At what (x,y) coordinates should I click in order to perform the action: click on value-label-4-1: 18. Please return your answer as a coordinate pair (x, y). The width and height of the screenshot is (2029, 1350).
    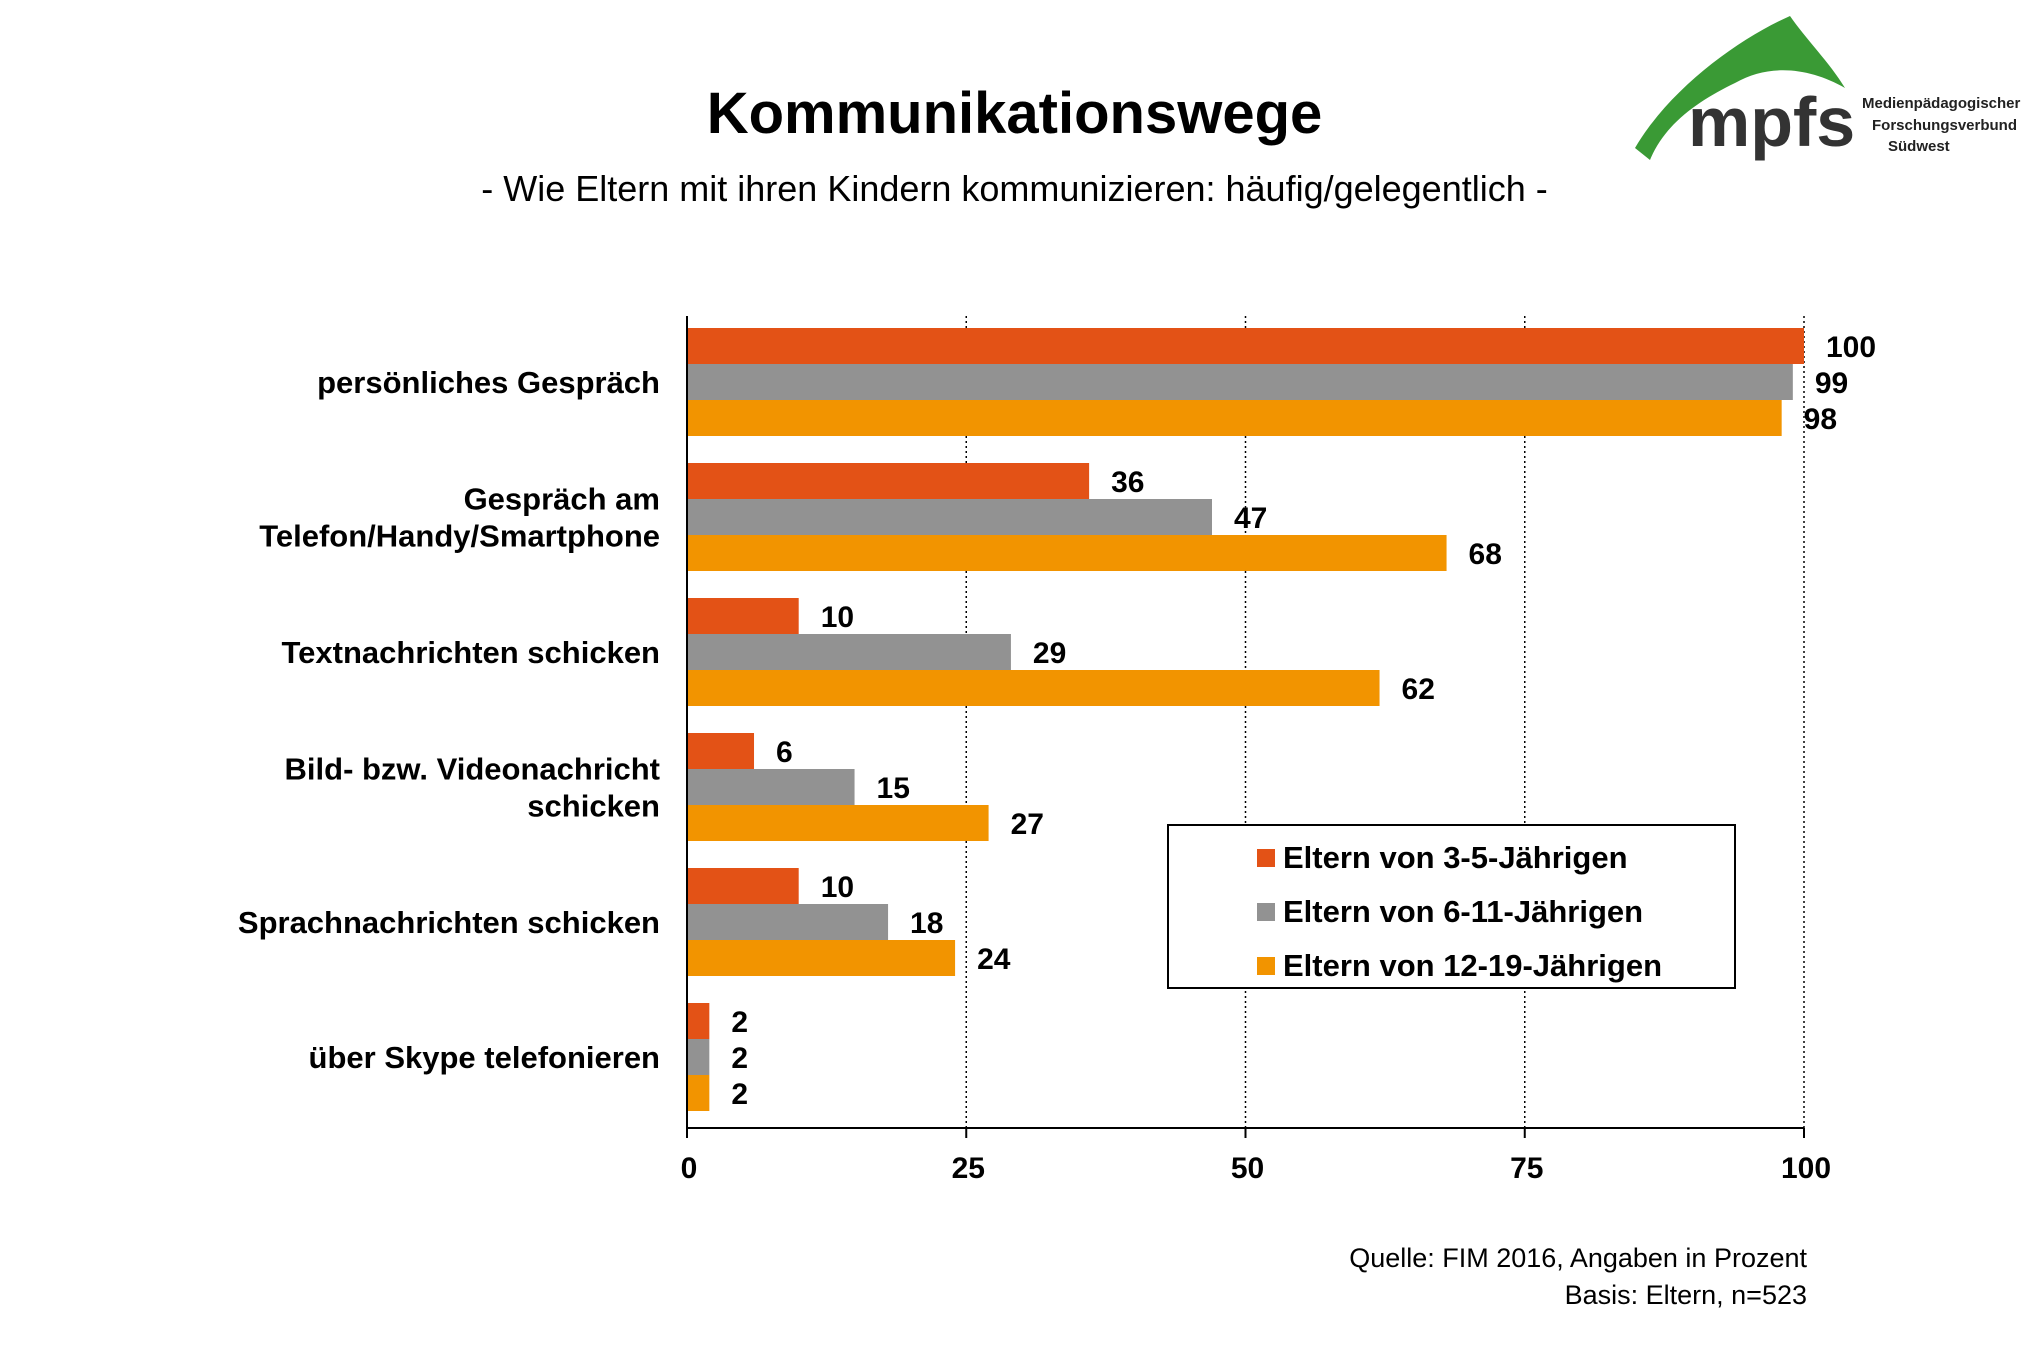
    Looking at the image, I should click on (926, 923).